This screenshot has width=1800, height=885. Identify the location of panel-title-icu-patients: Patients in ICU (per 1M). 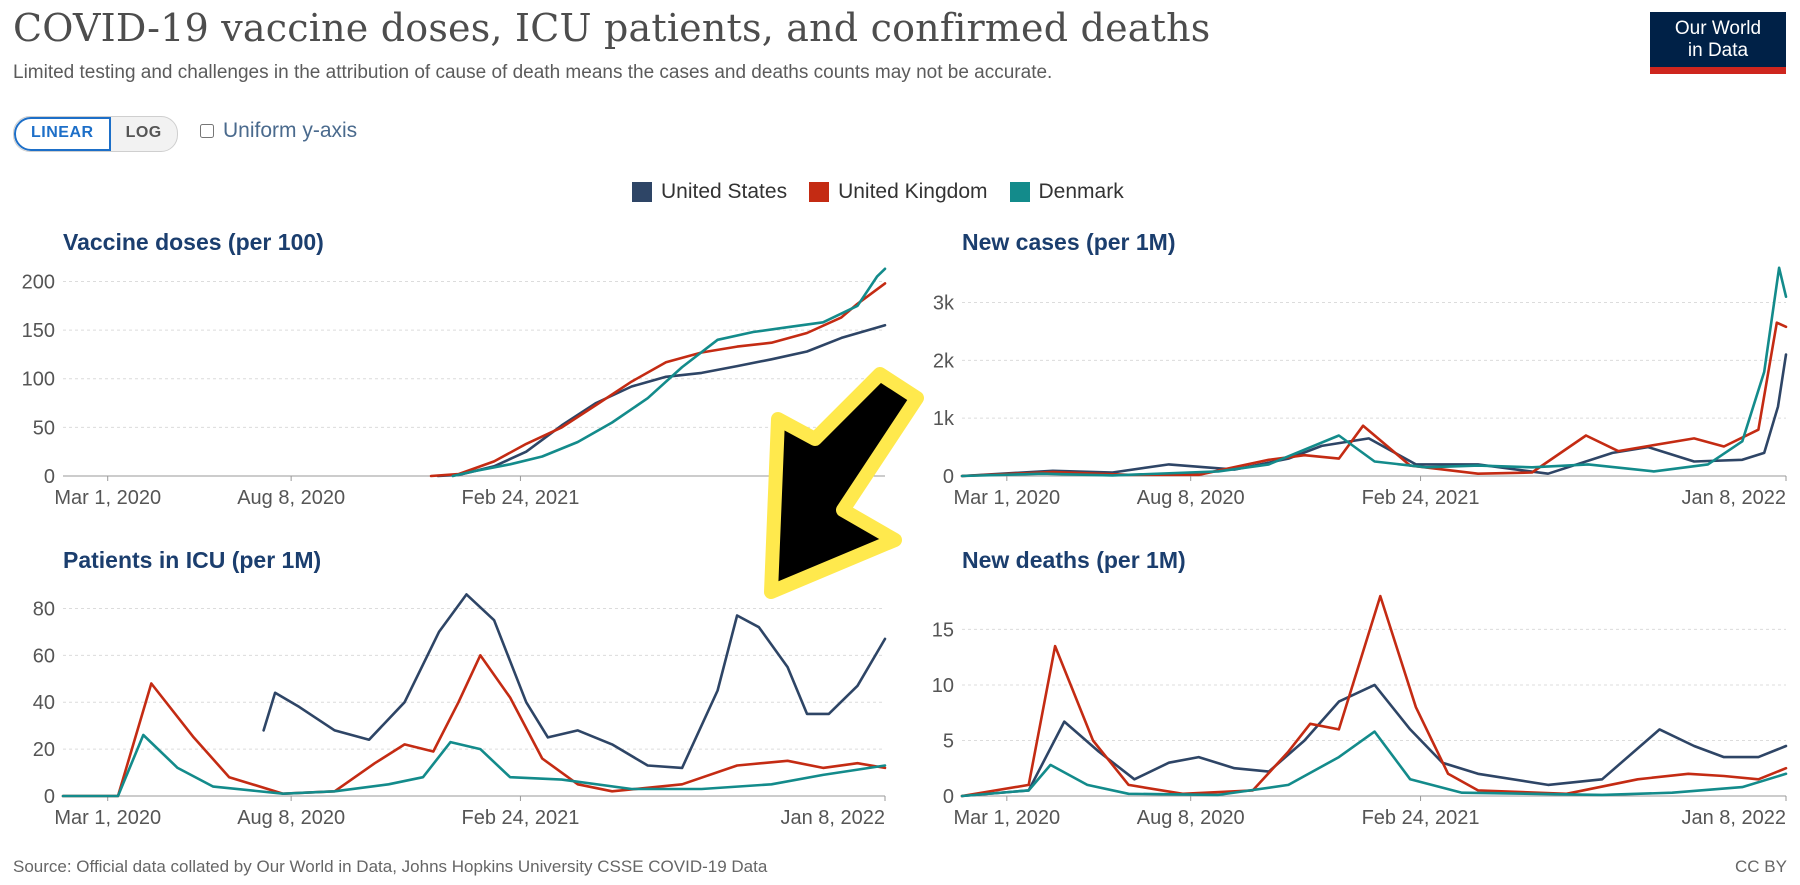
(192, 560).